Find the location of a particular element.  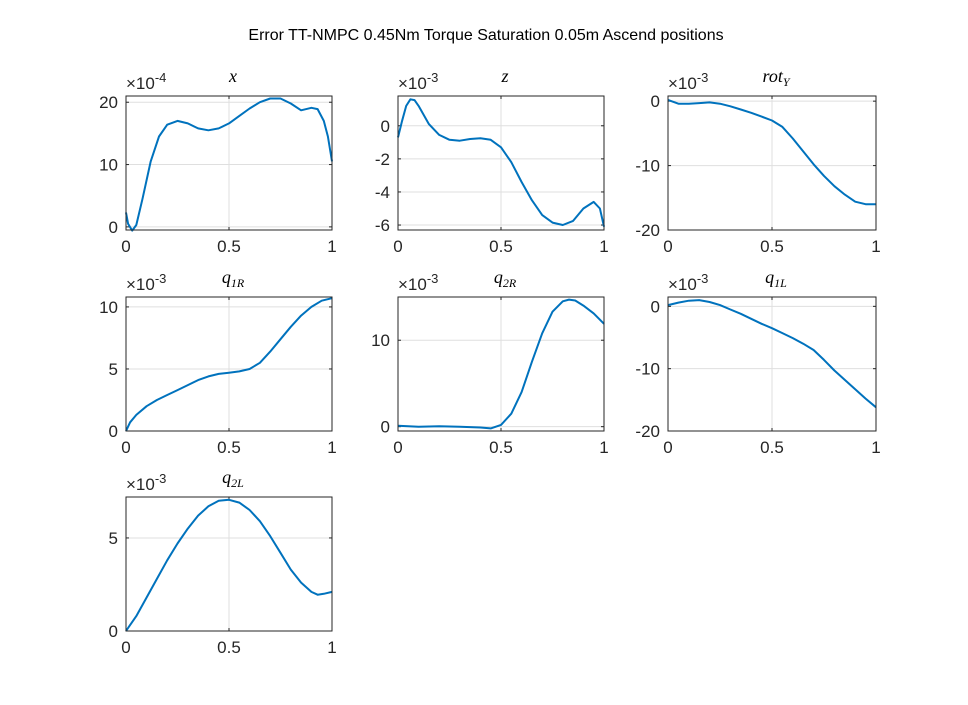

subplot-7: 0 0.5 1 0 5 ×10⁻³ q2L is located at coordinates (223, 562).